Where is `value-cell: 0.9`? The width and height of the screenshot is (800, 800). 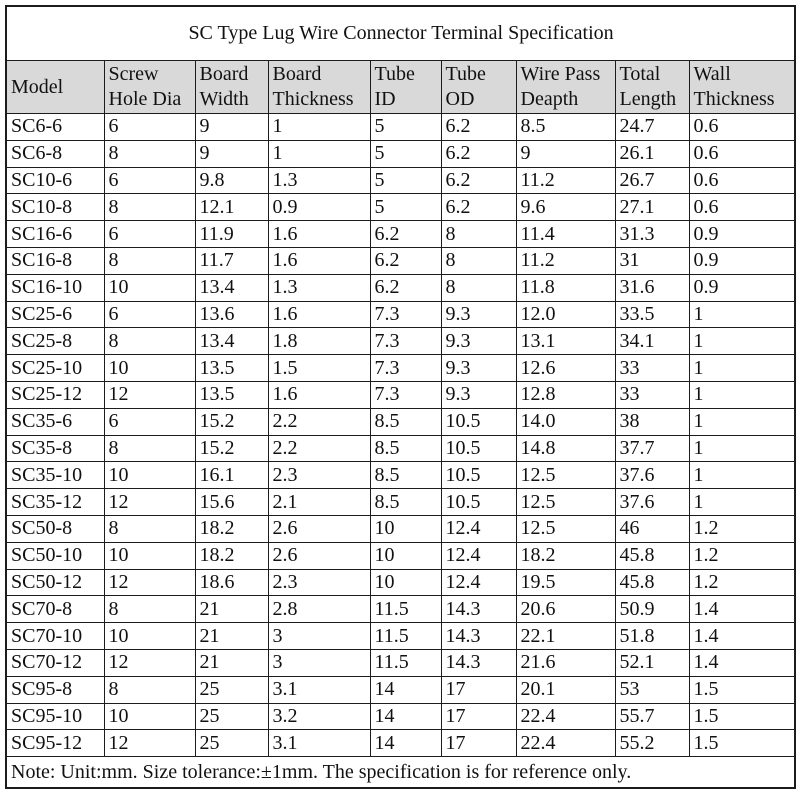
value-cell: 0.9 is located at coordinates (742, 260).